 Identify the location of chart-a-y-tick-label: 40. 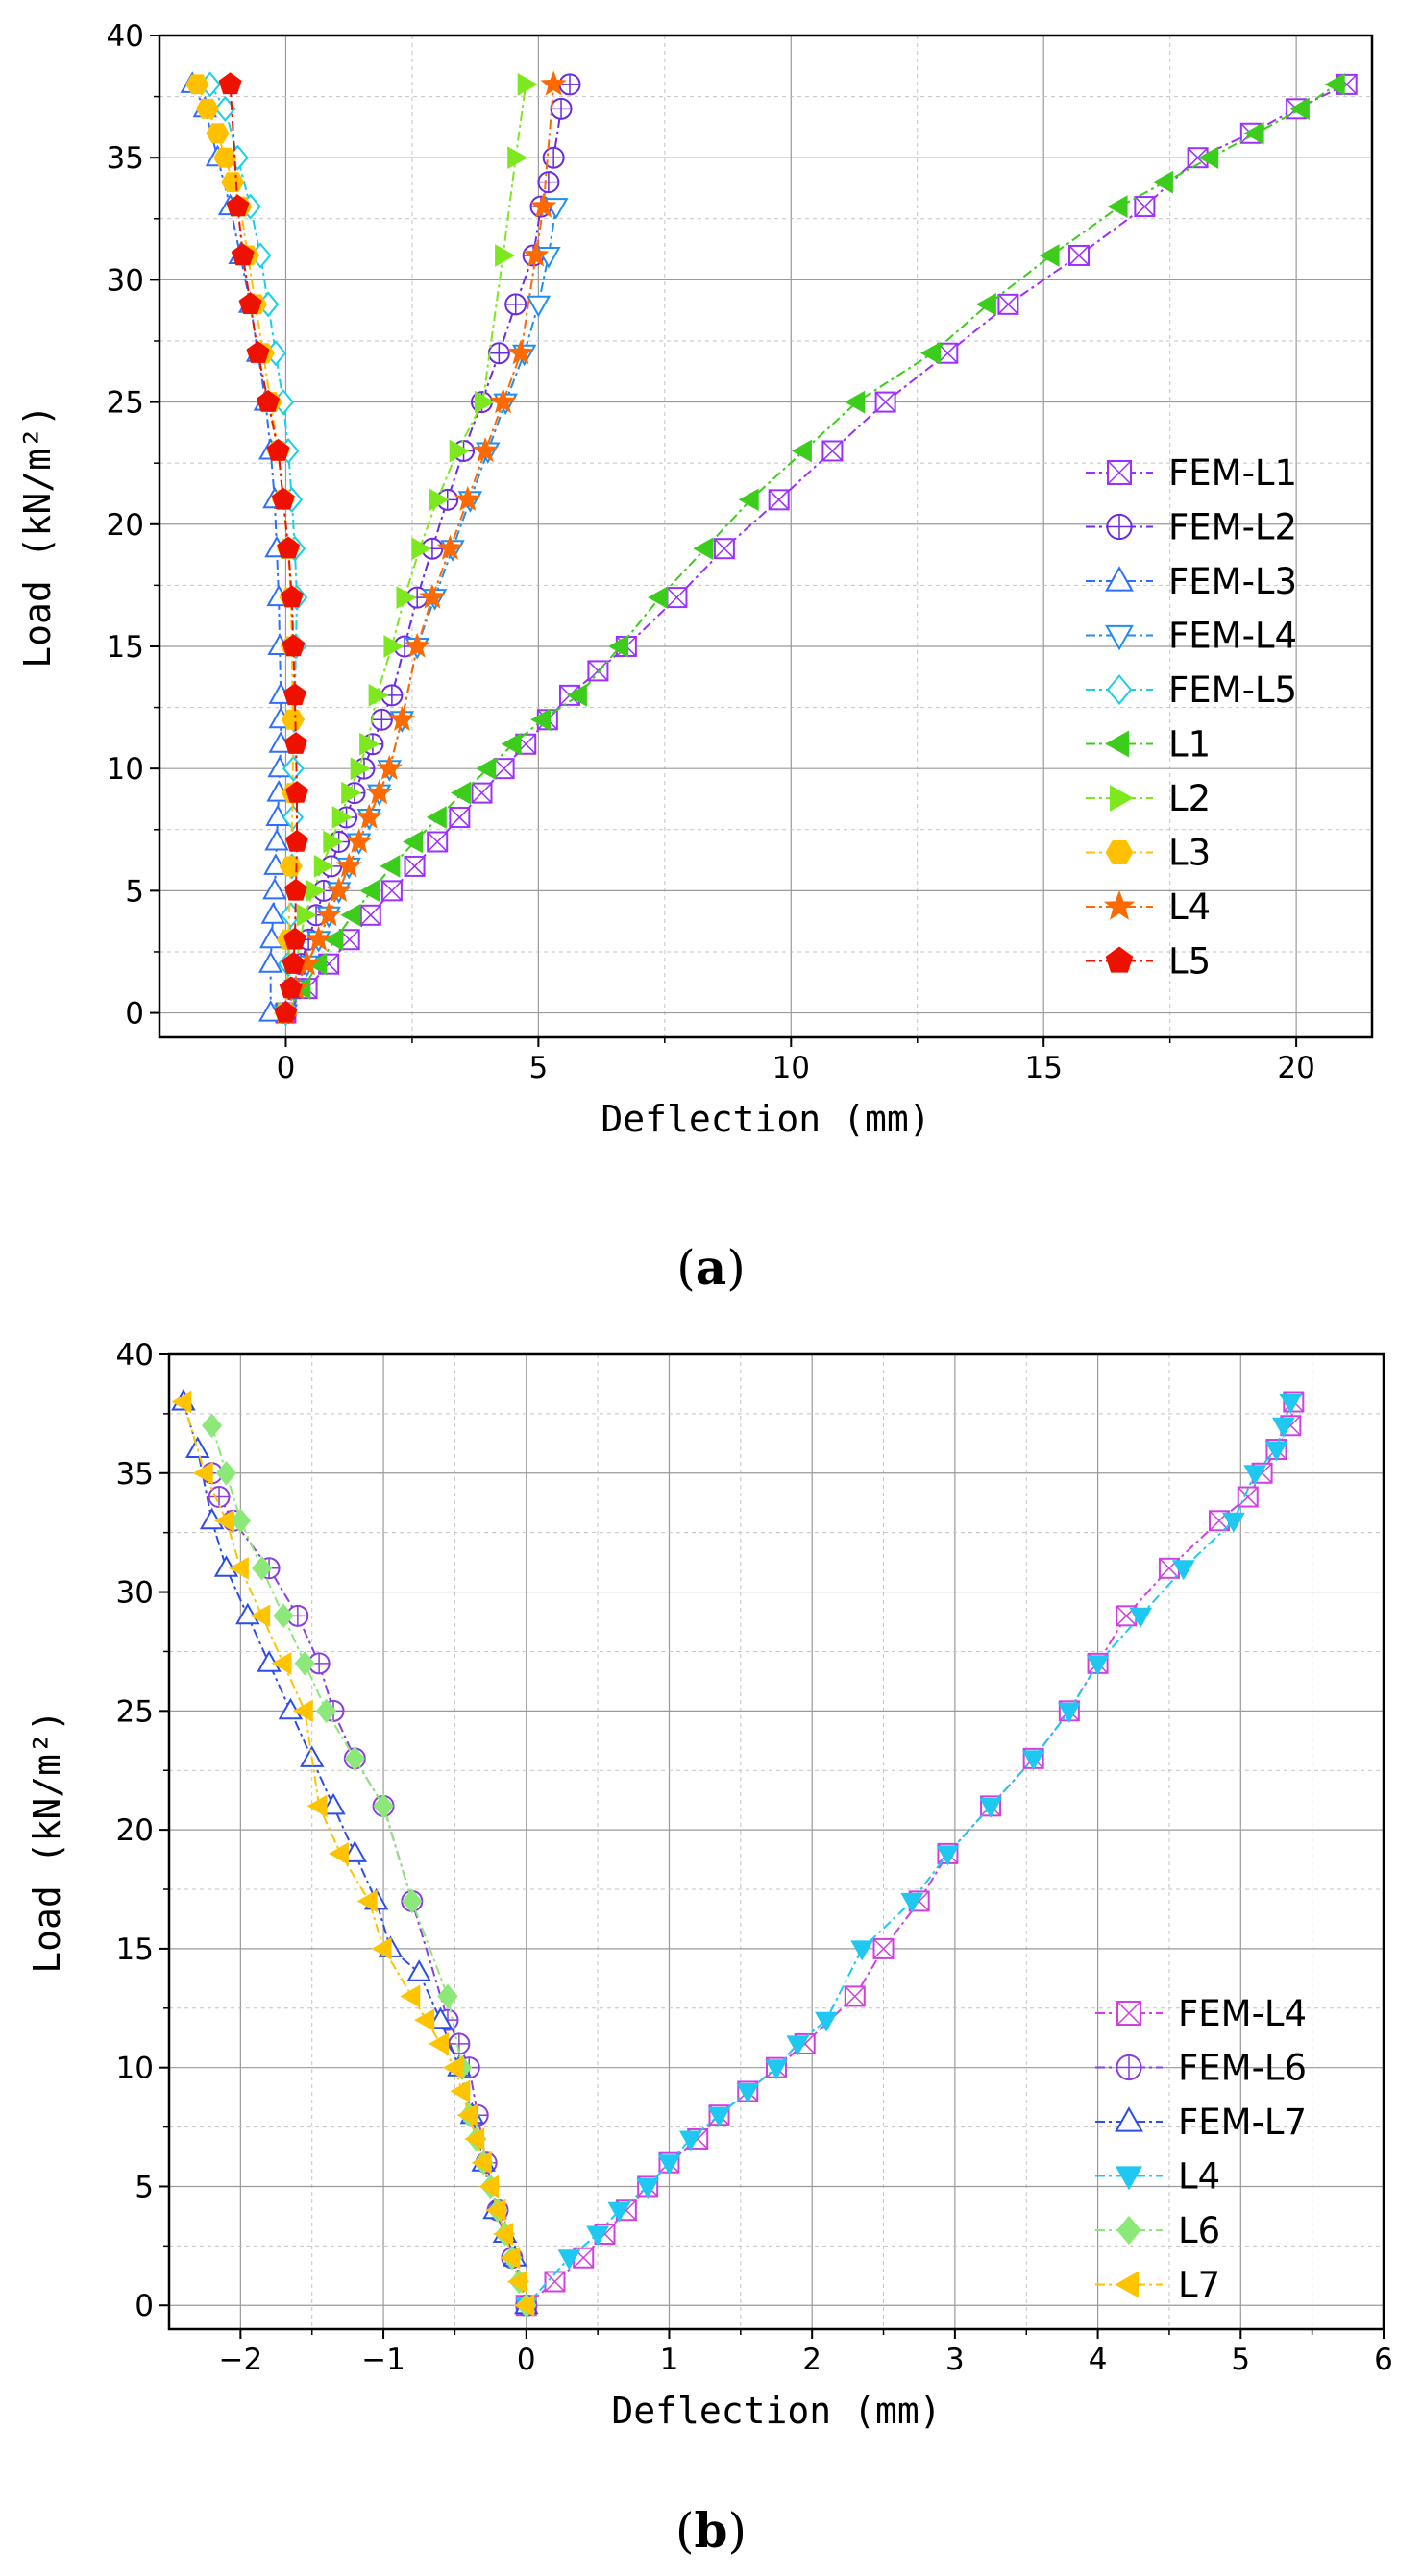
(126, 36).